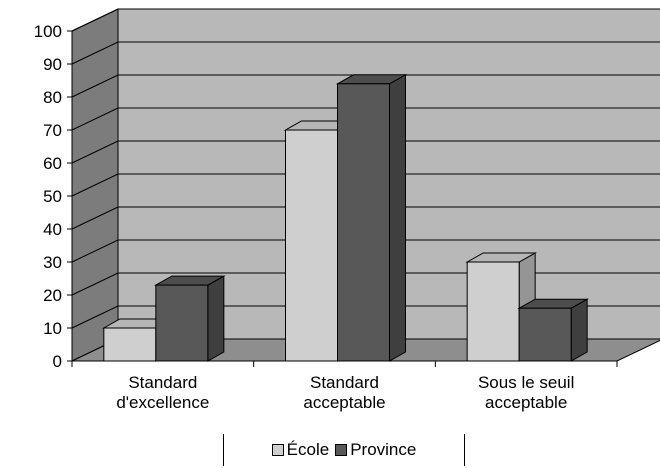  I want to click on y-tick-label: 70, so click(52, 130).